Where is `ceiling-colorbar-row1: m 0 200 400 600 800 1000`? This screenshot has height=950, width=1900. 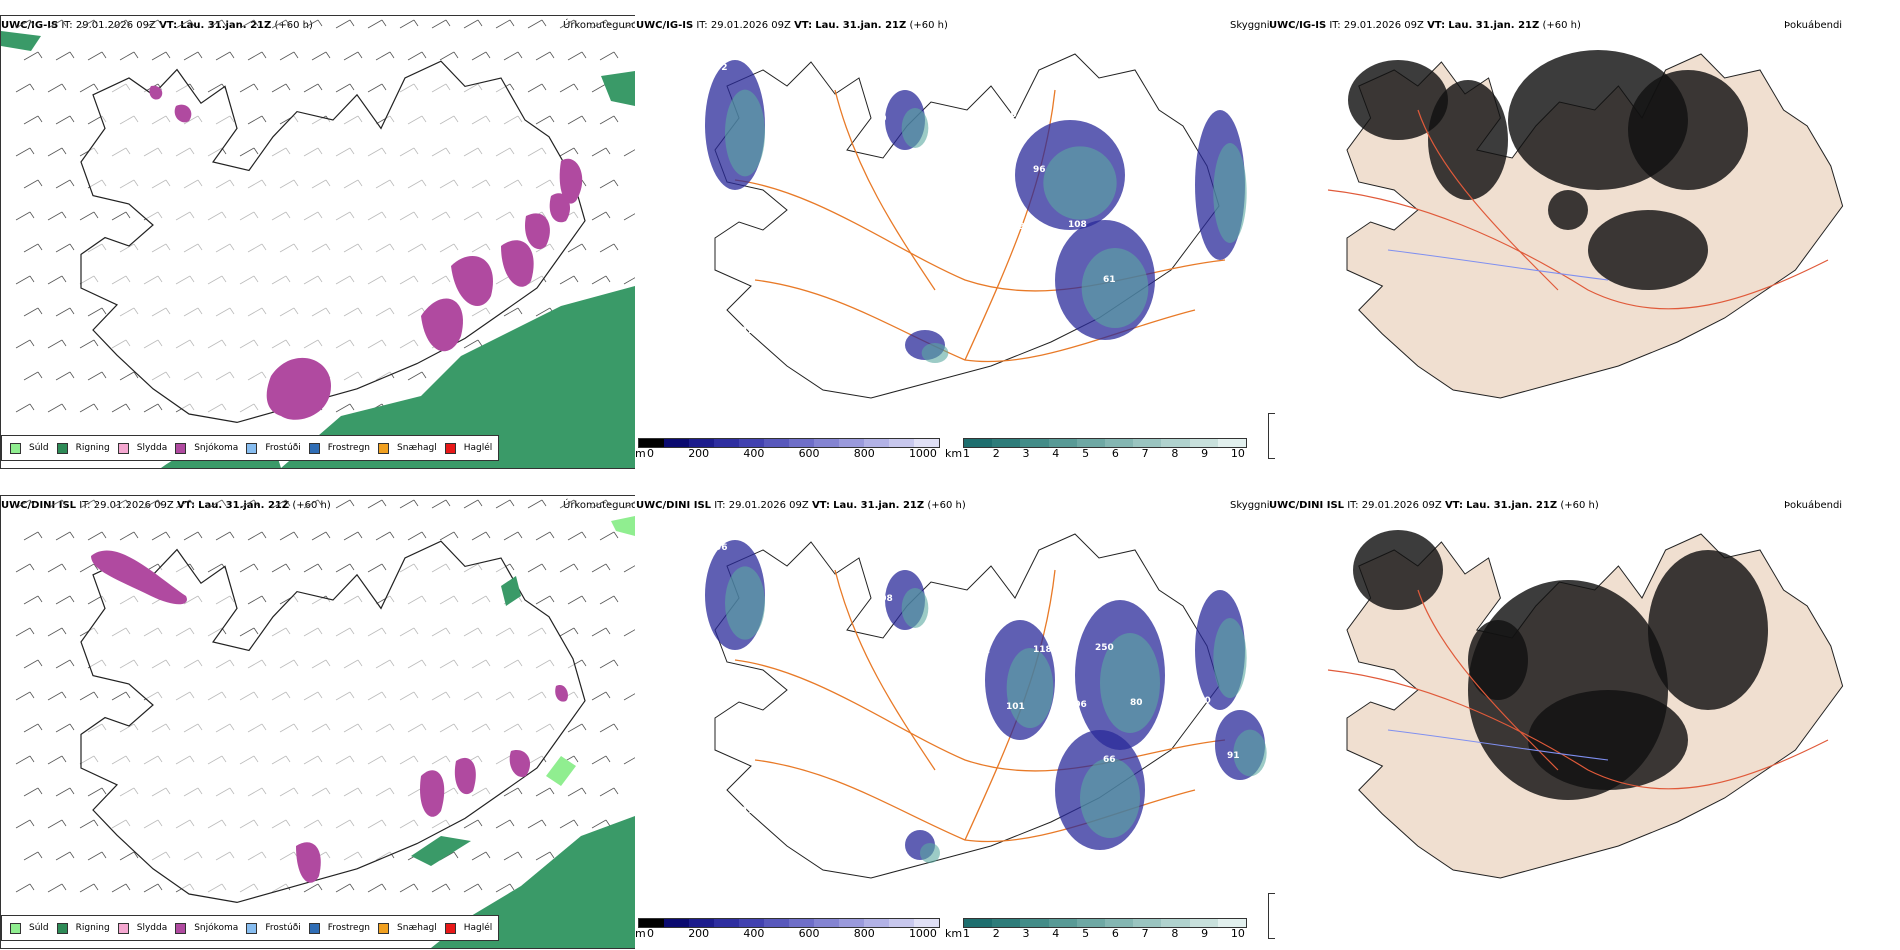
ceiling-colorbar-row1: m 0 200 400 600 800 1000 is located at coordinates (787, 450).